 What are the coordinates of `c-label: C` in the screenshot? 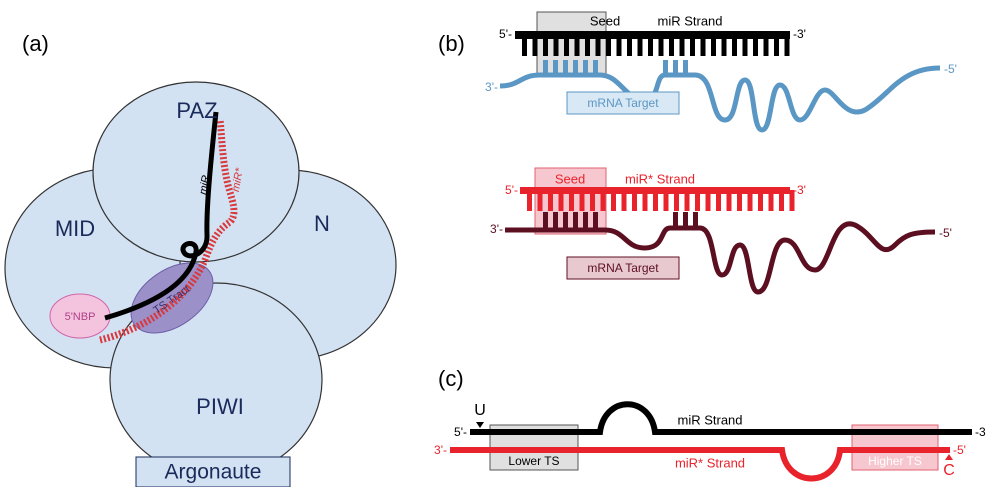 It's located at (949, 470).